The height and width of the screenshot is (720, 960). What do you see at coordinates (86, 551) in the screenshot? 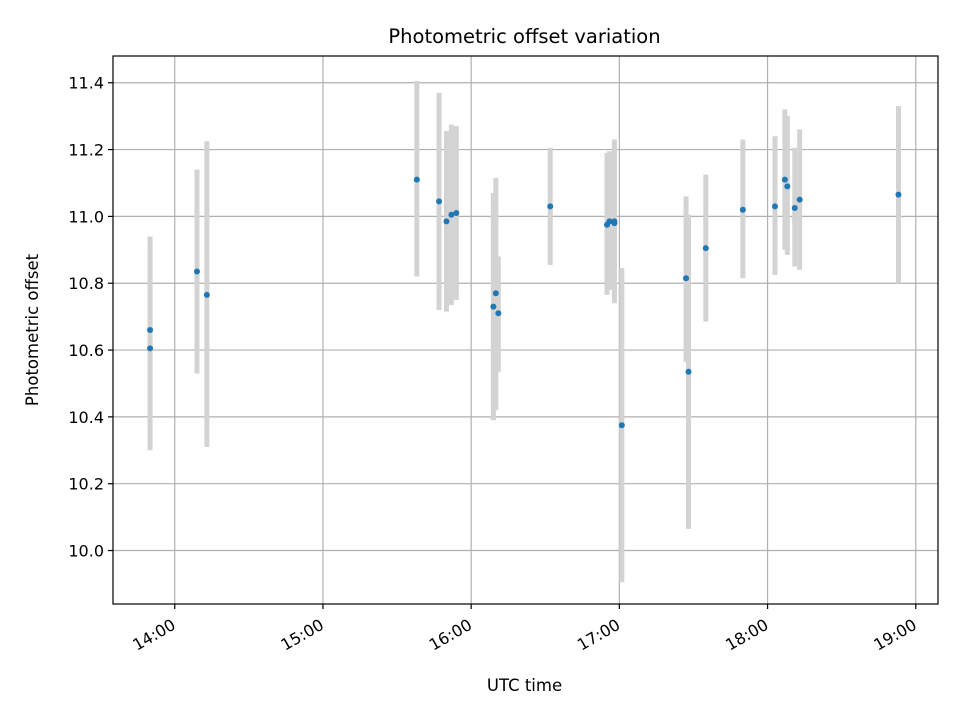
I see `y-tick-label: 10.0` at bounding box center [86, 551].